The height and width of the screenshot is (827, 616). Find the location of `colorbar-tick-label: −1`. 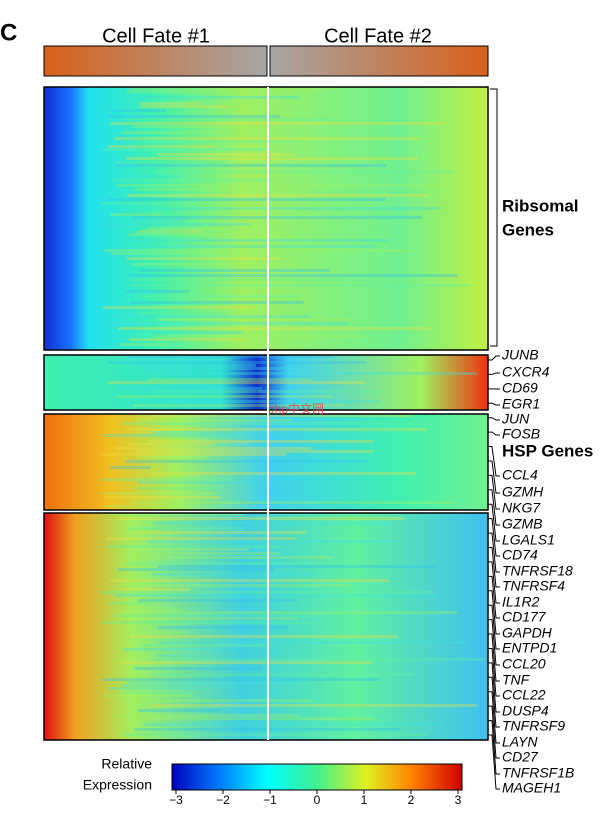

colorbar-tick-label: −1 is located at coordinates (270, 800).